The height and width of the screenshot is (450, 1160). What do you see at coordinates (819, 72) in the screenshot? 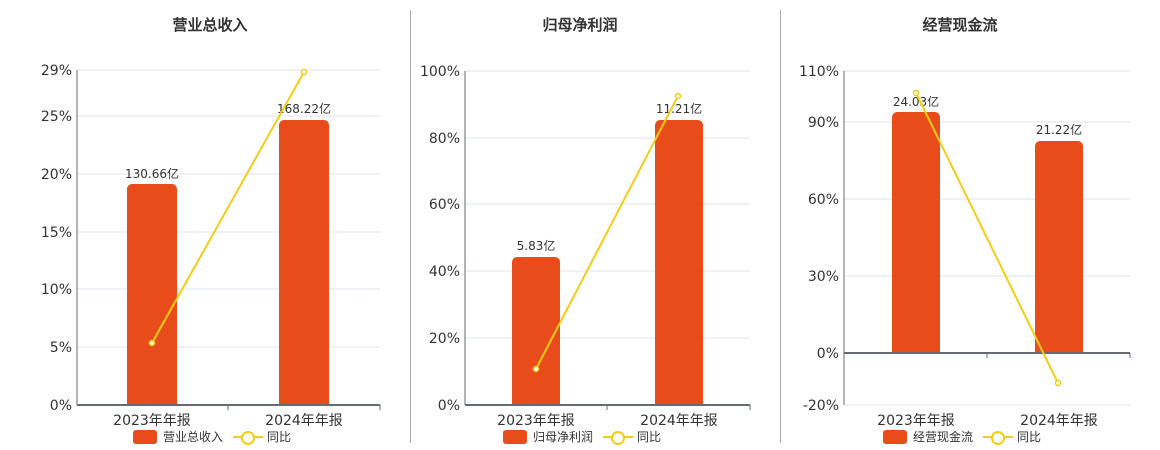
I see `y-tick: 110%` at bounding box center [819, 72].